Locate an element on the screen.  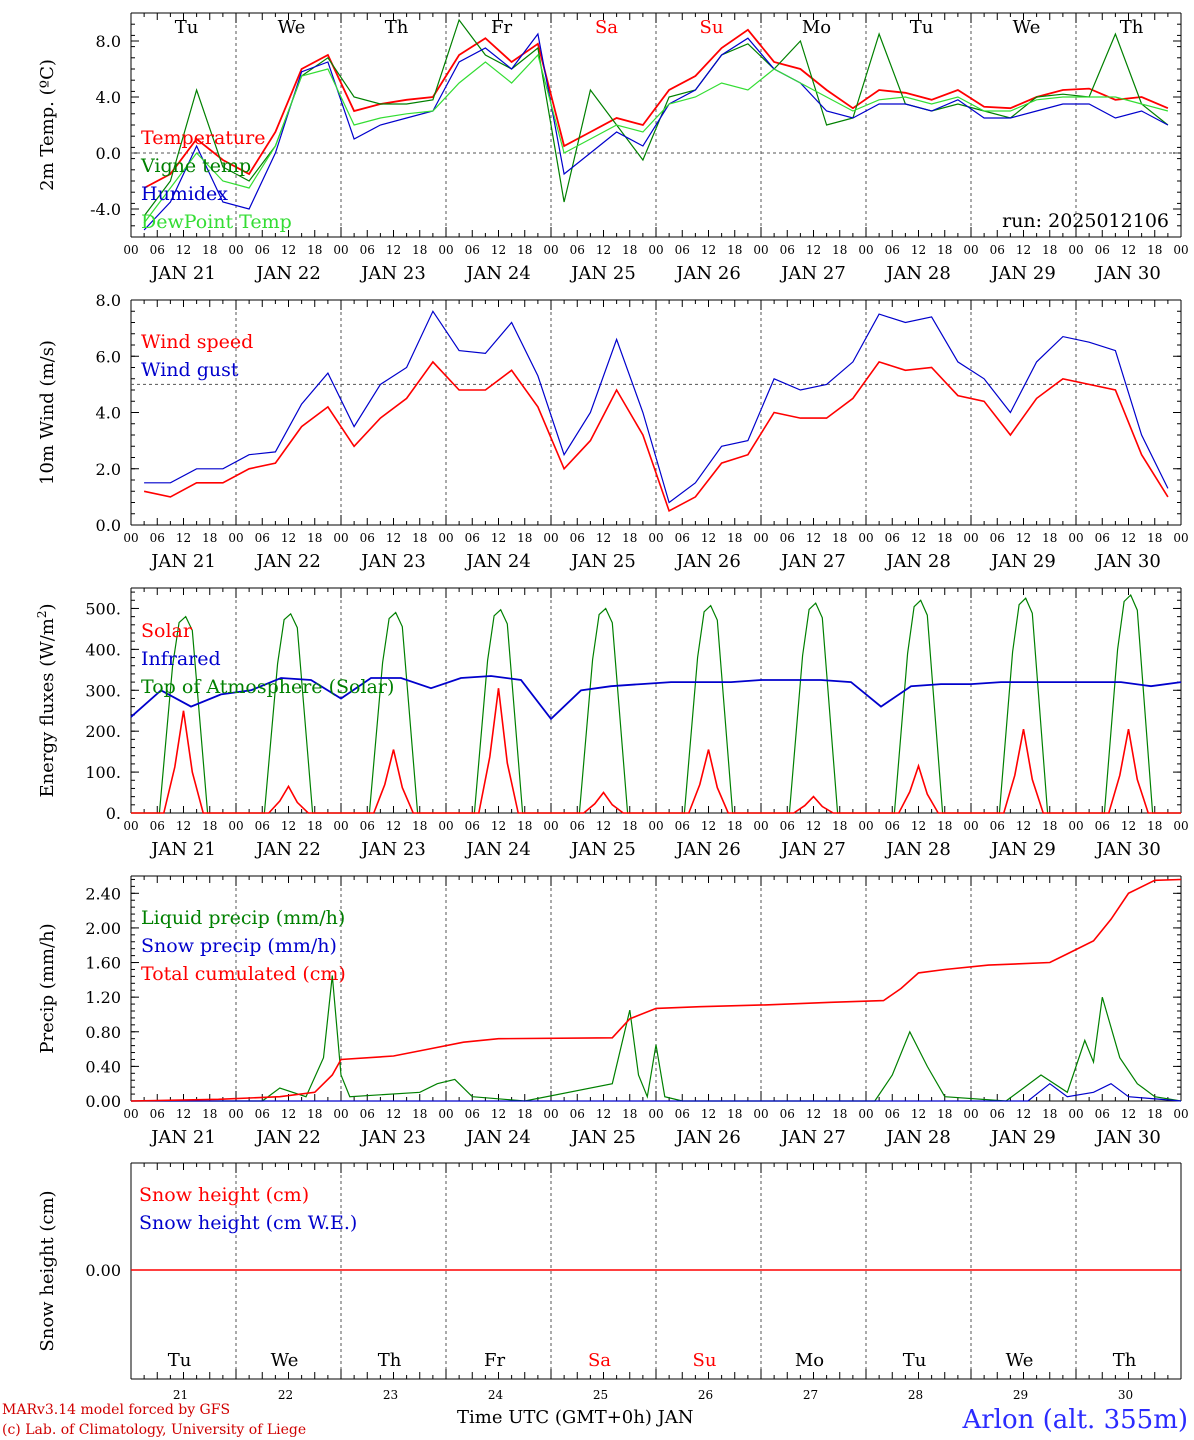
date-label: JAN 21 is located at coordinates (182, 273).